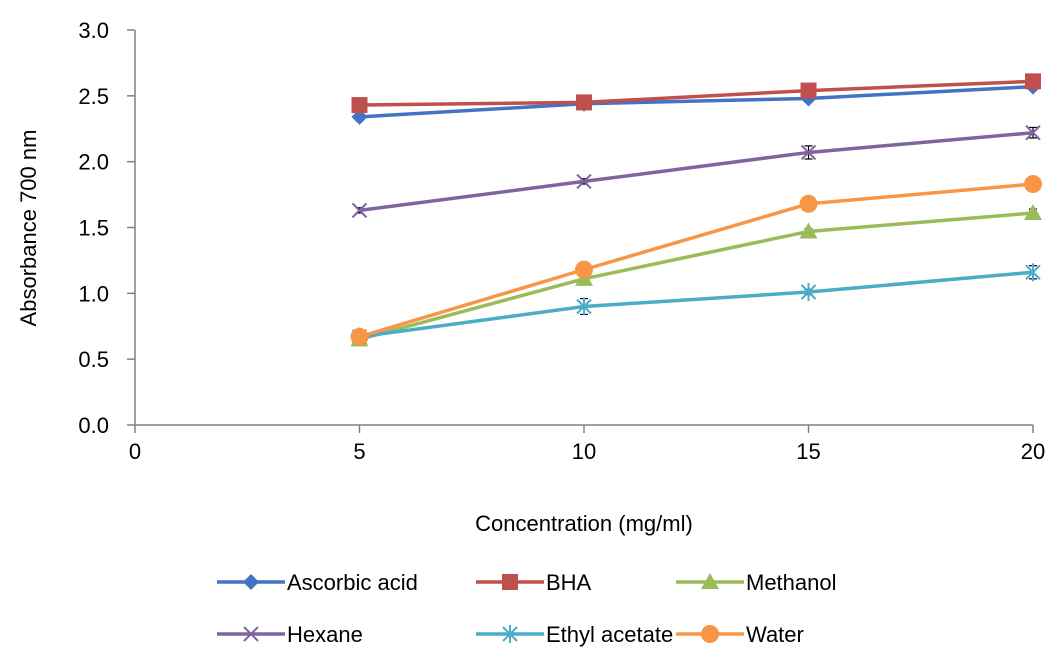 Image resolution: width=1051 pixels, height=648 pixels. I want to click on y-axis-title: Absorbance 700 nm, so click(28, 228).